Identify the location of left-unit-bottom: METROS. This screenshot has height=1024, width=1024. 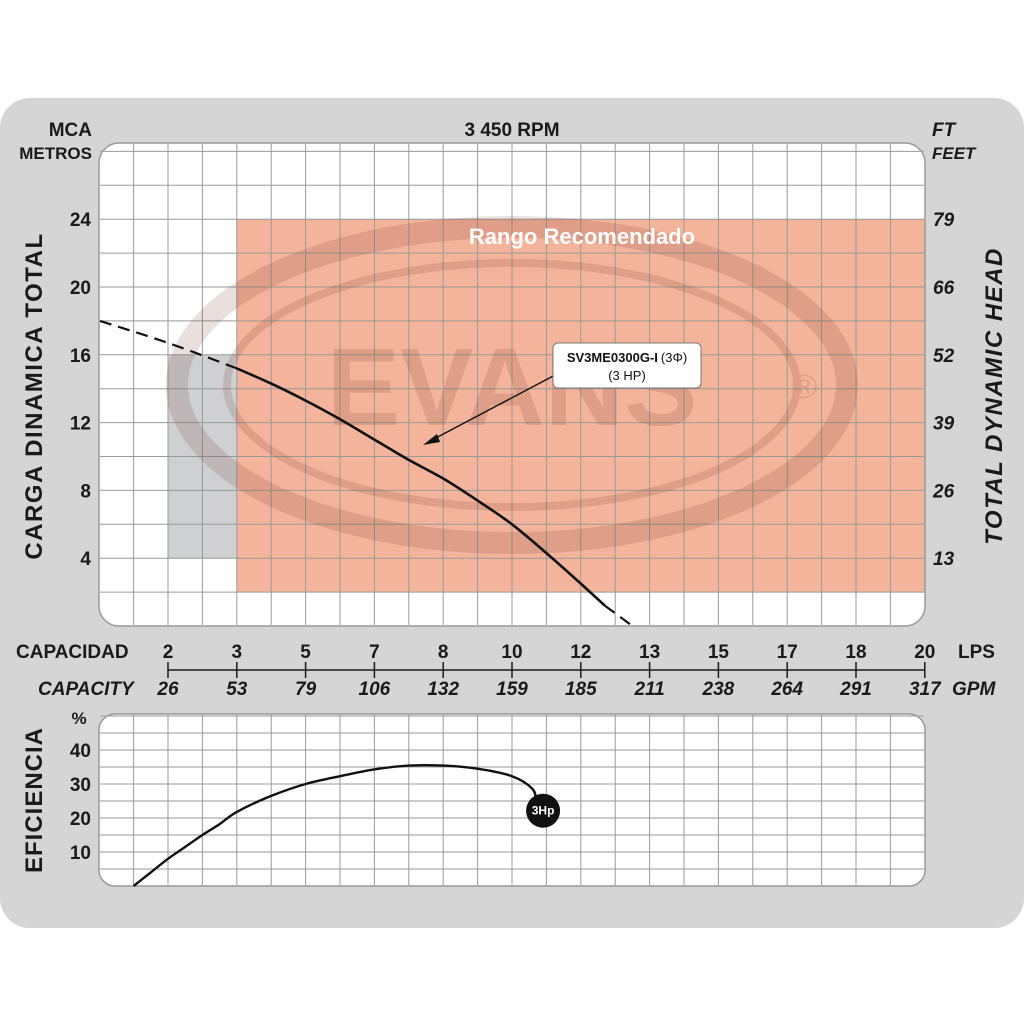
(55, 153).